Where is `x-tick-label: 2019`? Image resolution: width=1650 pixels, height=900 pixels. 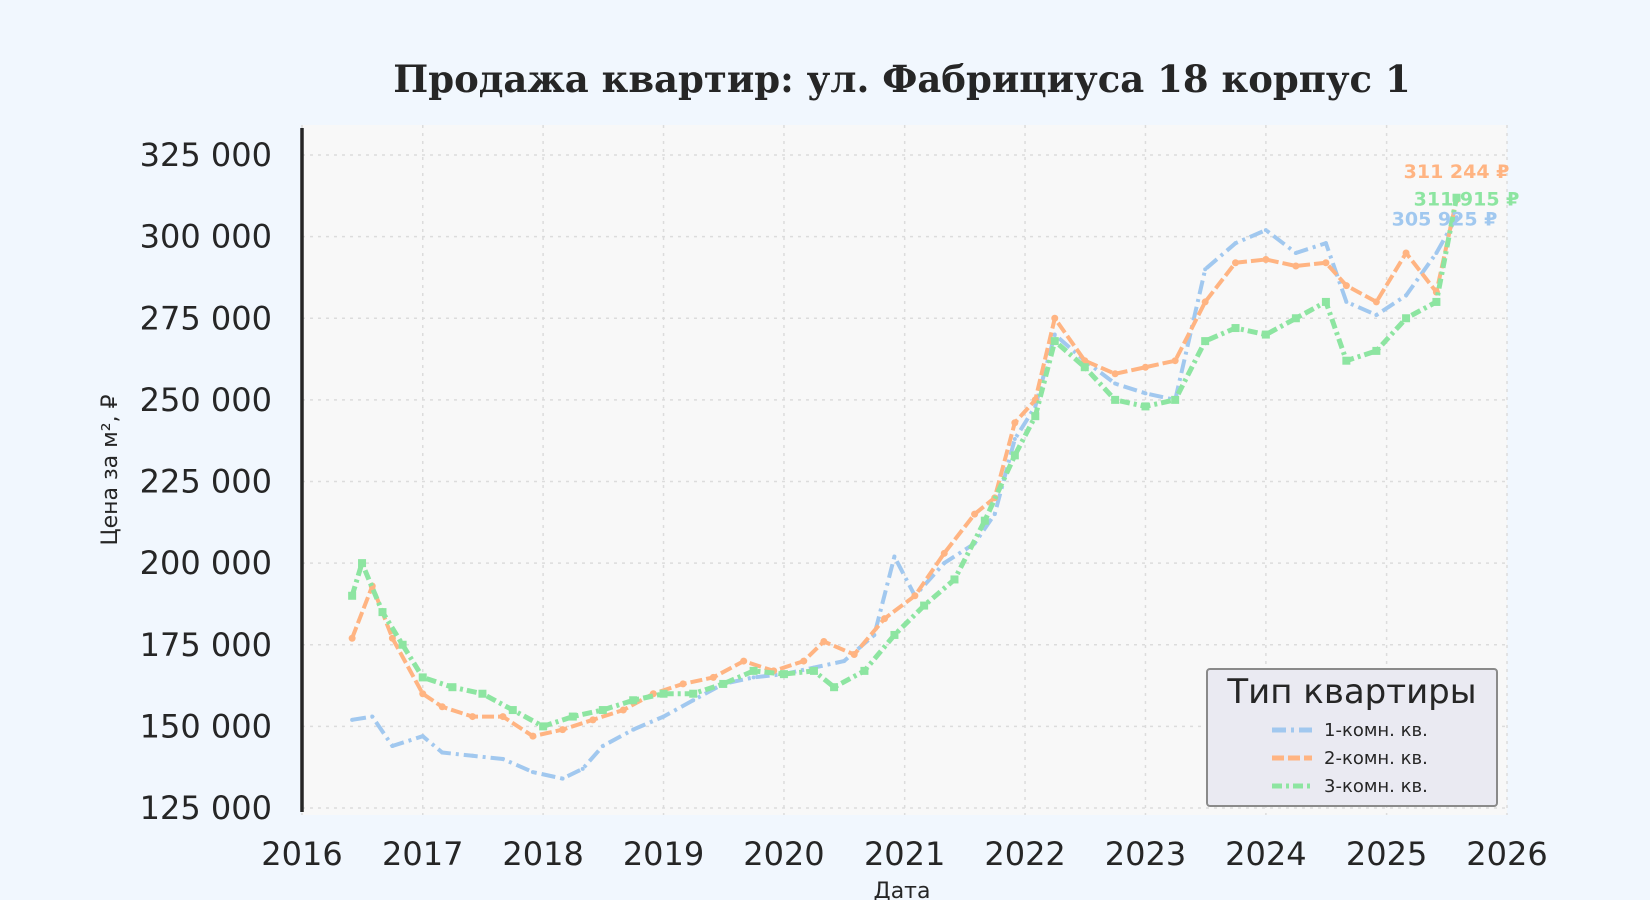 x-tick-label: 2019 is located at coordinates (663, 854).